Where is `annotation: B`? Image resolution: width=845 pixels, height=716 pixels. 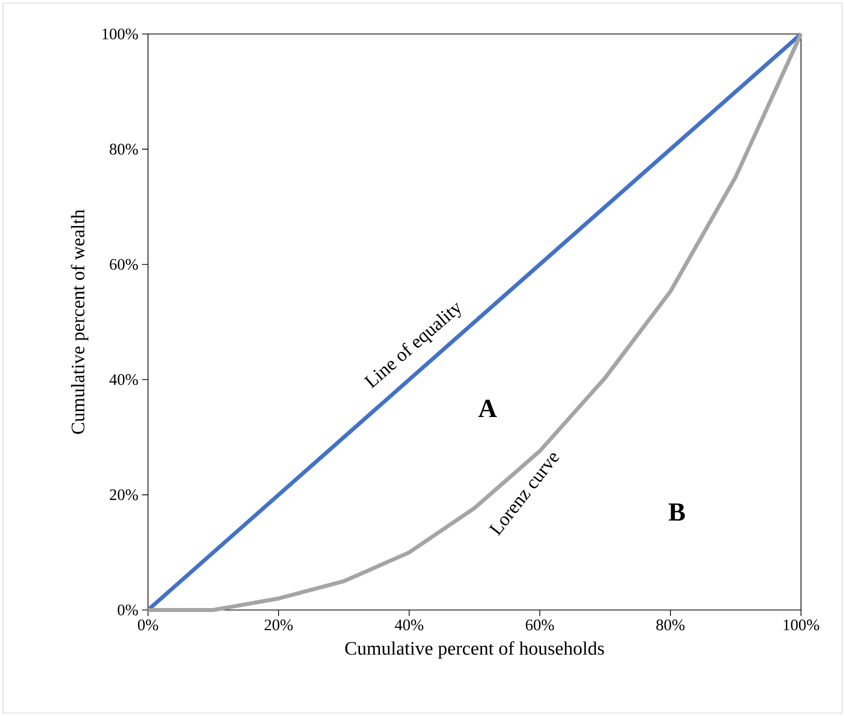 annotation: B is located at coordinates (676, 512).